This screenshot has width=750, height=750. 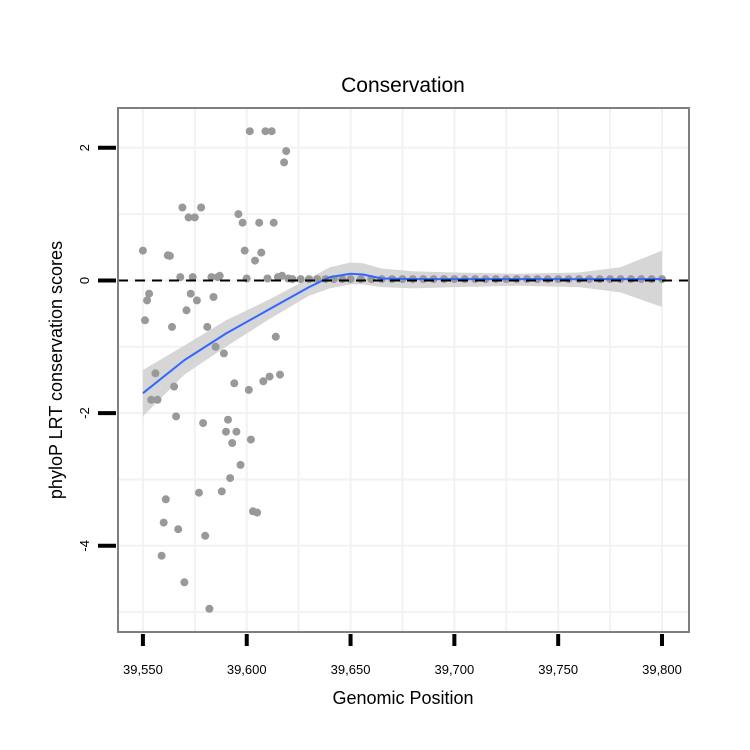 What do you see at coordinates (558, 669) in the screenshot?
I see `x-tick-label: 39,750` at bounding box center [558, 669].